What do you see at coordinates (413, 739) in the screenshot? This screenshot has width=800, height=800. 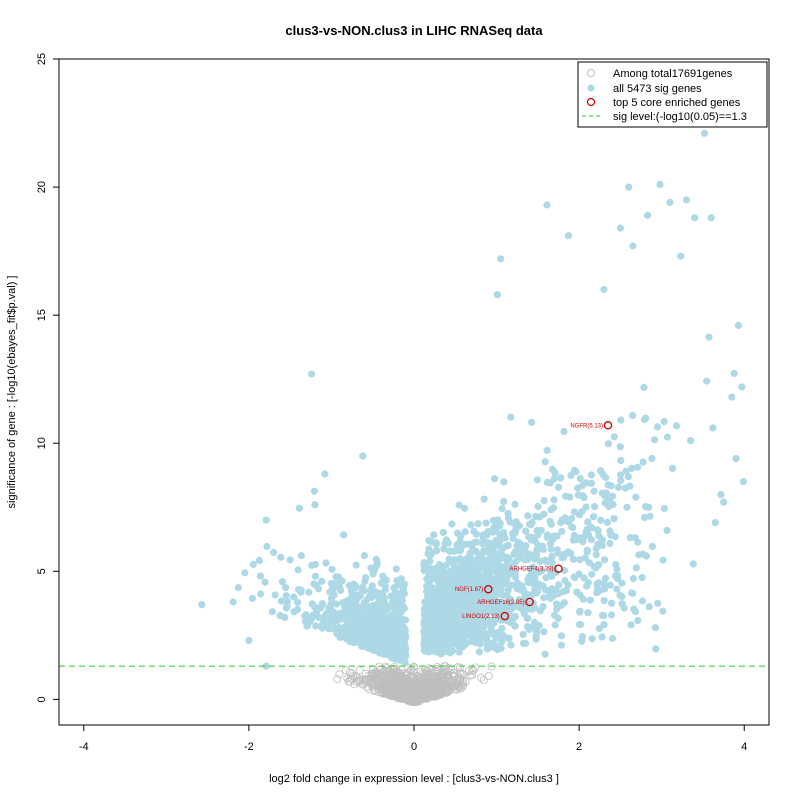 I see `x-axis: -4 -2 0 2 4` at bounding box center [413, 739].